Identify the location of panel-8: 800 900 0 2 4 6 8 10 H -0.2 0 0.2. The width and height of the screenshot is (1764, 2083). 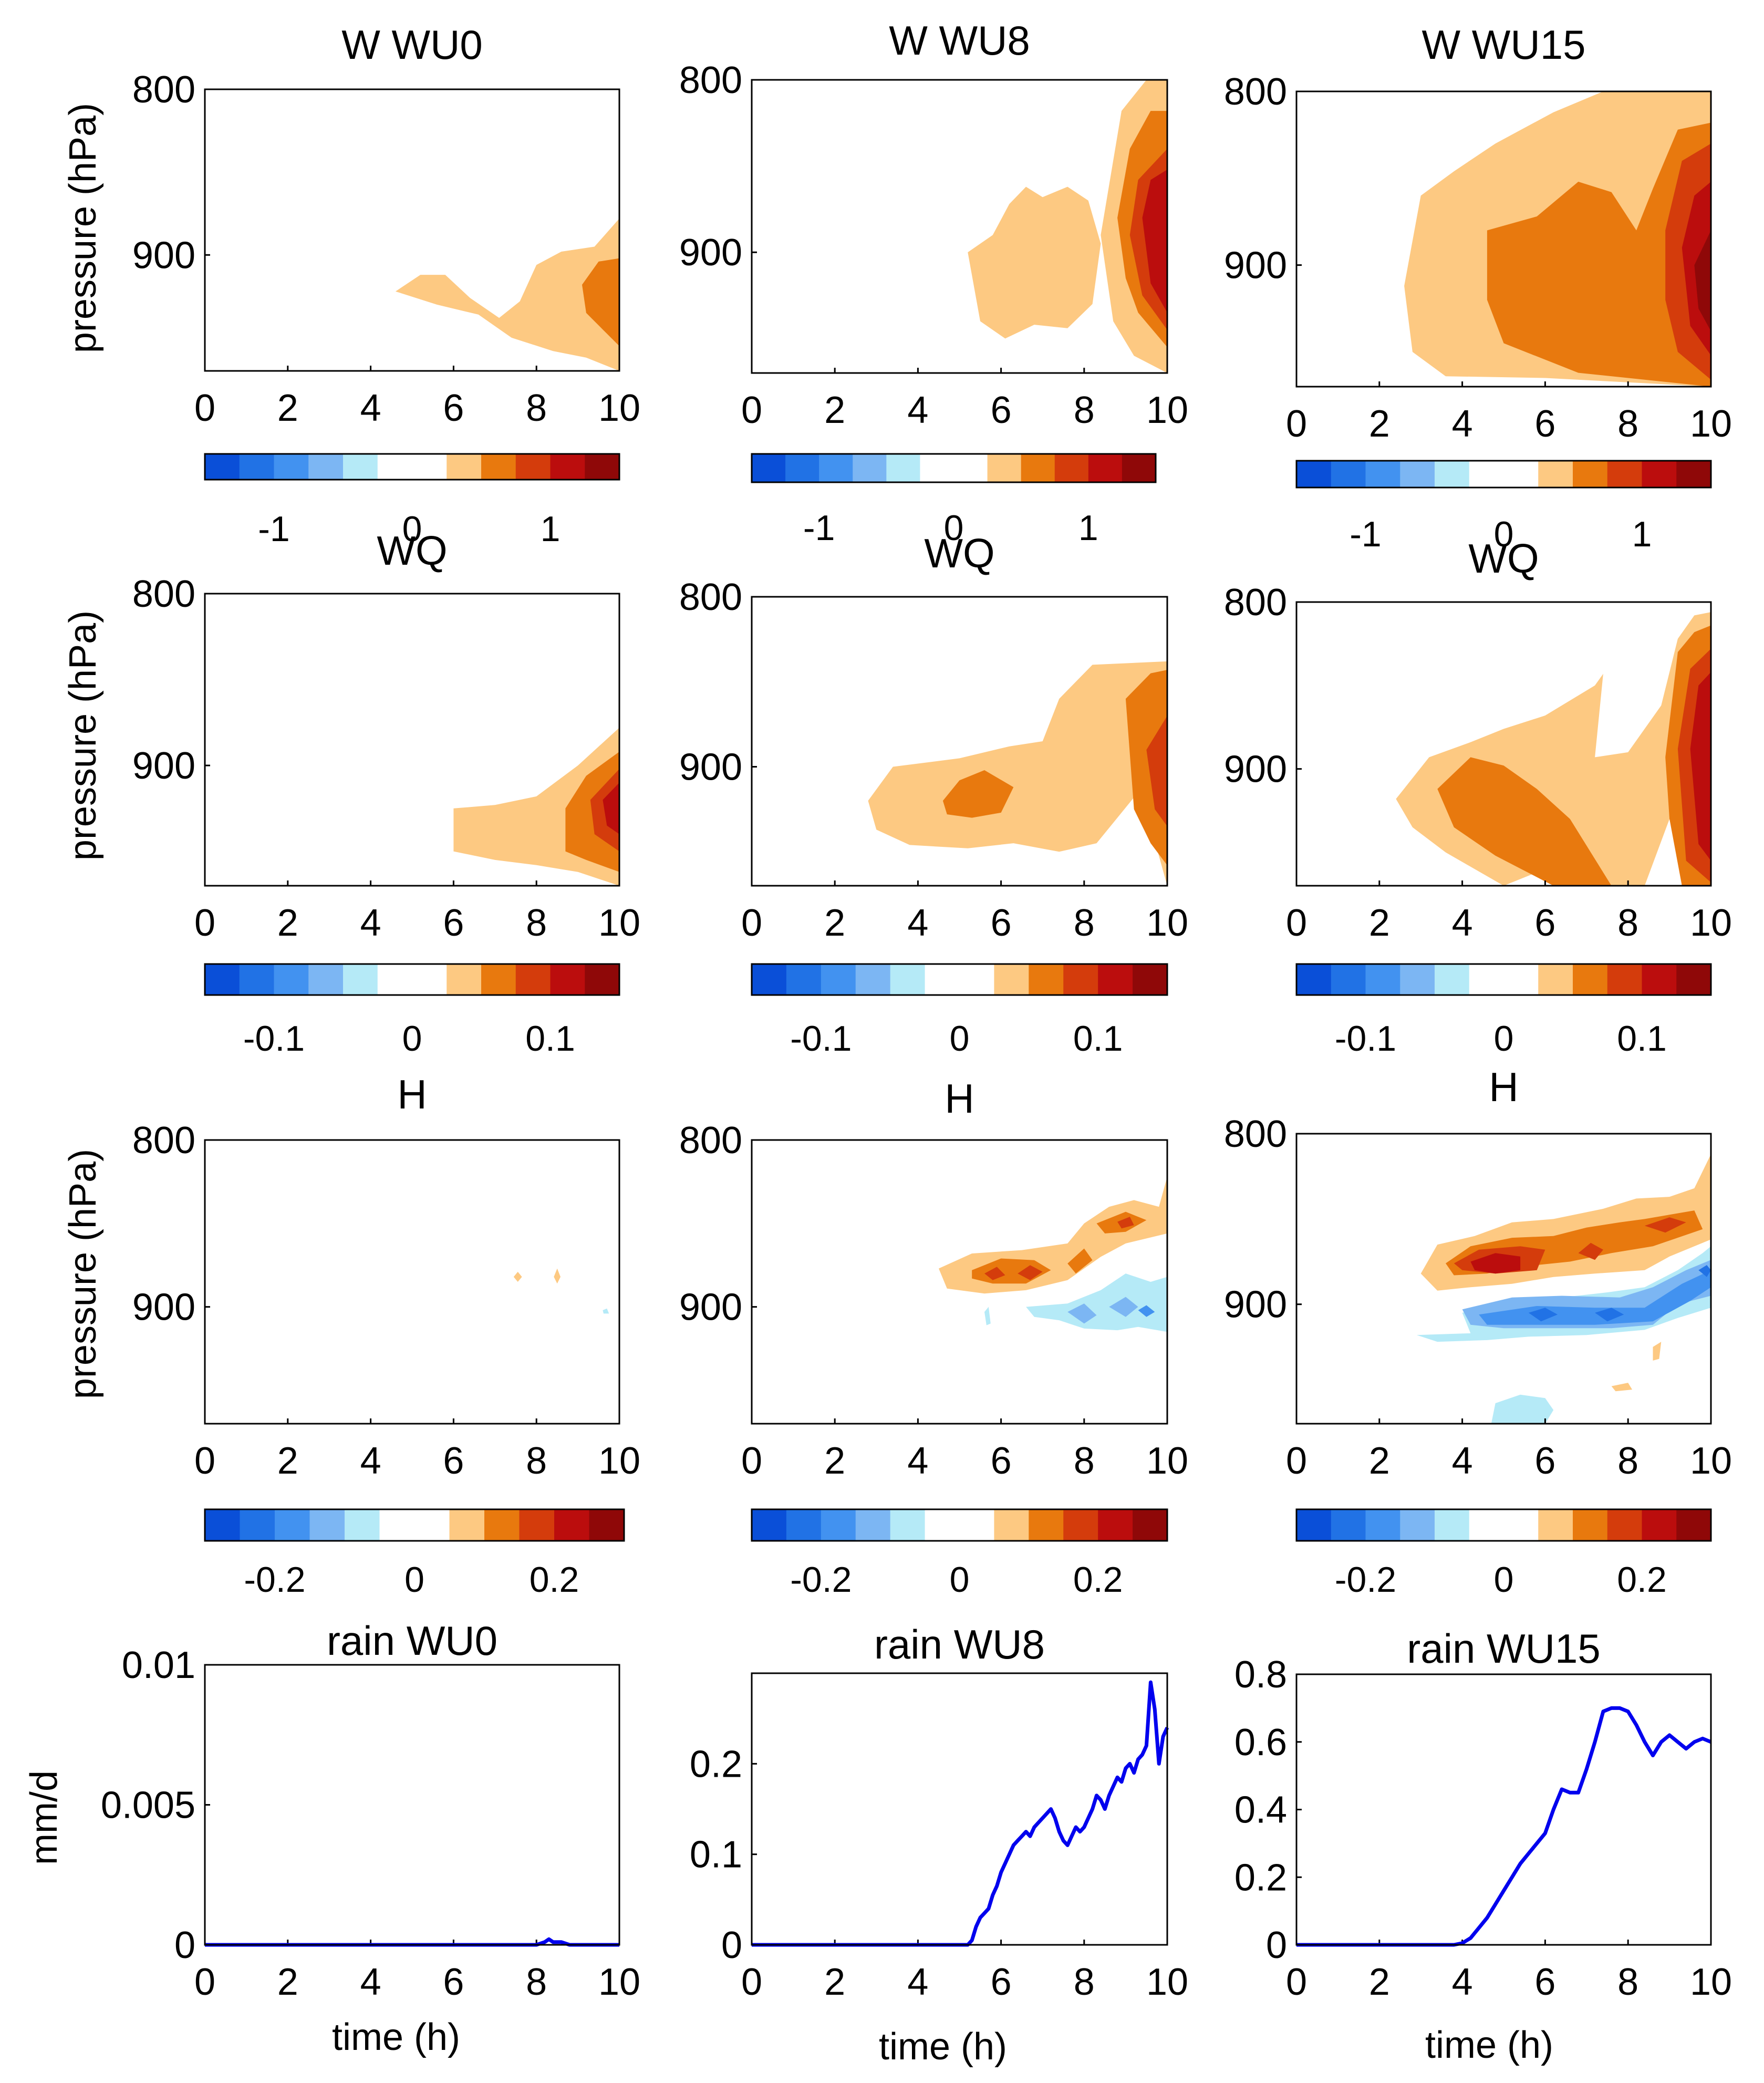
(933, 1338).